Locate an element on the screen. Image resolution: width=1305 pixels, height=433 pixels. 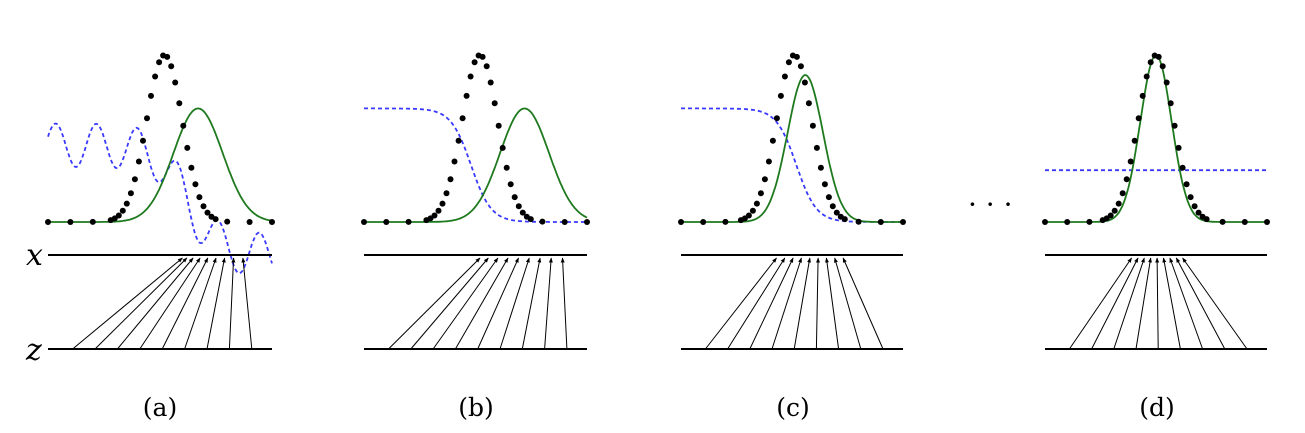
generator-curve-b is located at coordinates (476, 165).